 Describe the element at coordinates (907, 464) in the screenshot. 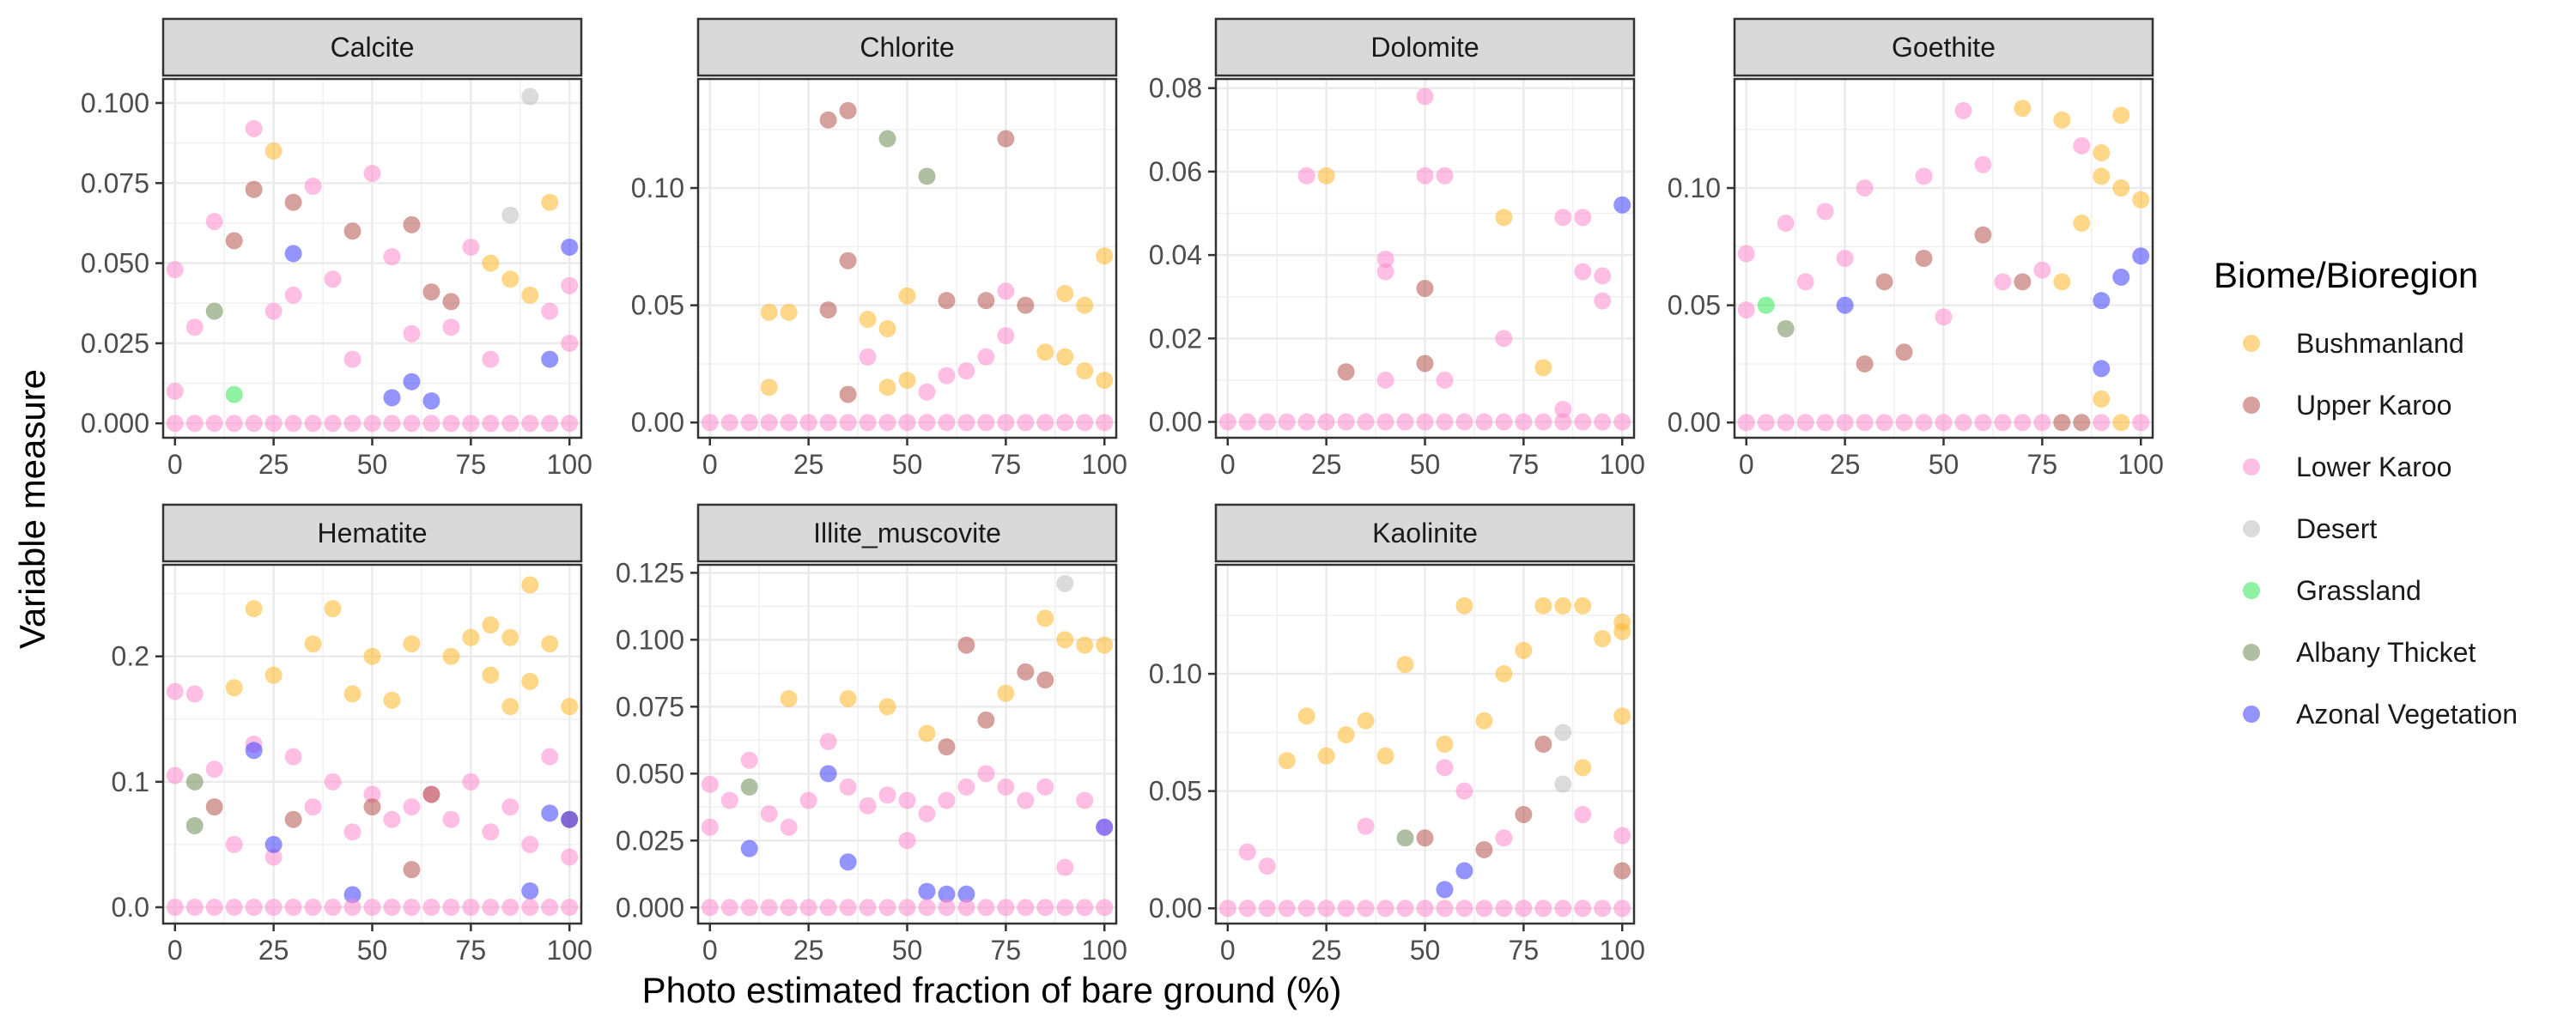

I see `x-tick-label: 50` at that location.